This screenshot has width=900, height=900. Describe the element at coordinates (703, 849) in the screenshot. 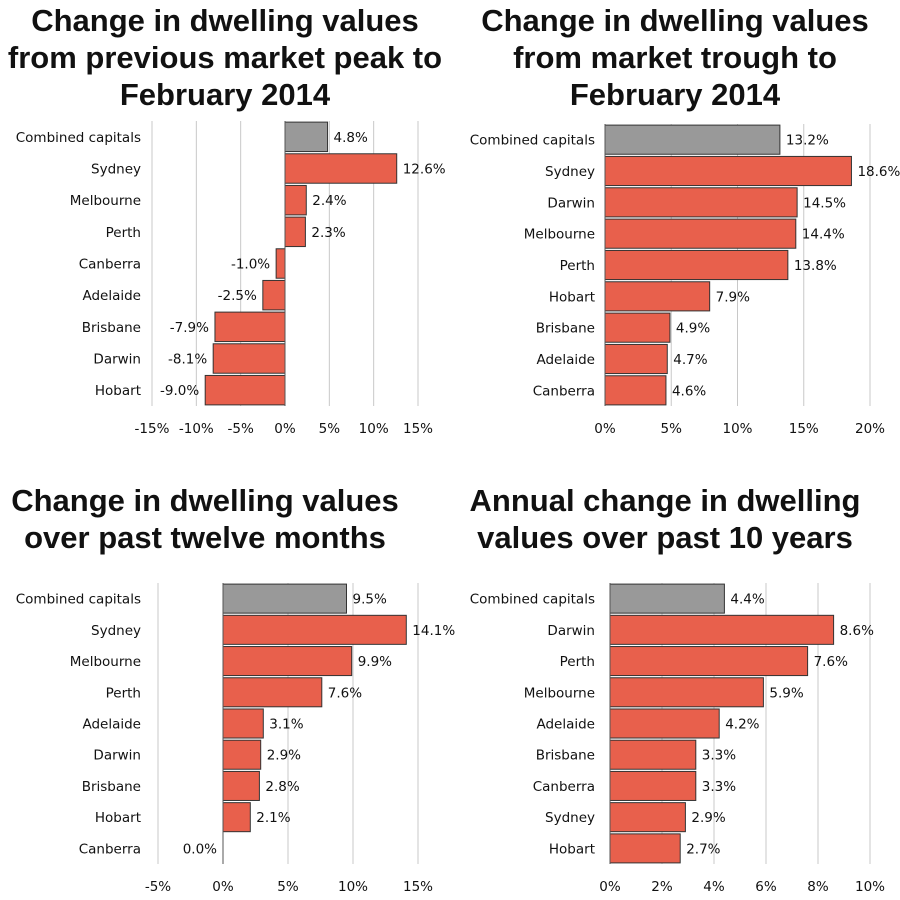

I see `data-label: 2.7%` at that location.